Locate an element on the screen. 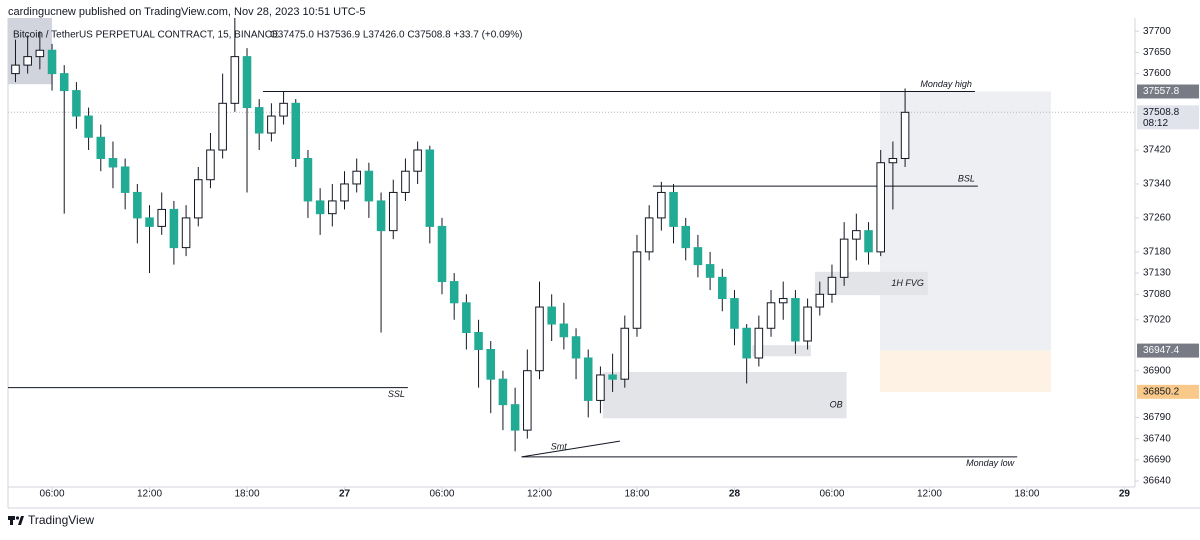  level-label: SSL is located at coordinates (396, 394).